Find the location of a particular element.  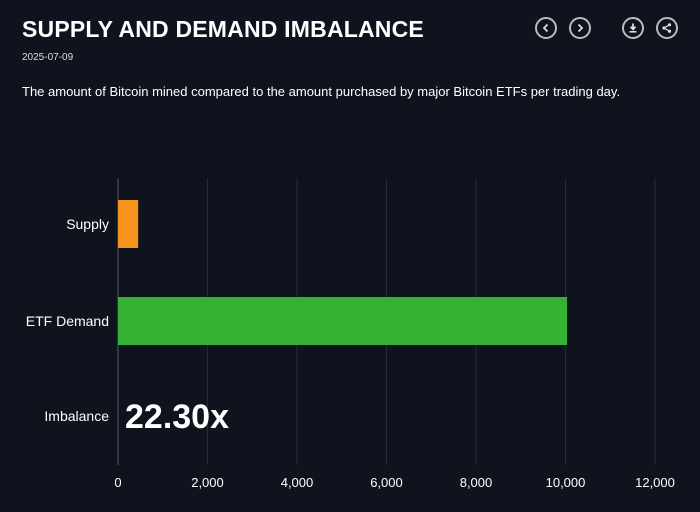

category-label: Imbalance is located at coordinates (76, 416).